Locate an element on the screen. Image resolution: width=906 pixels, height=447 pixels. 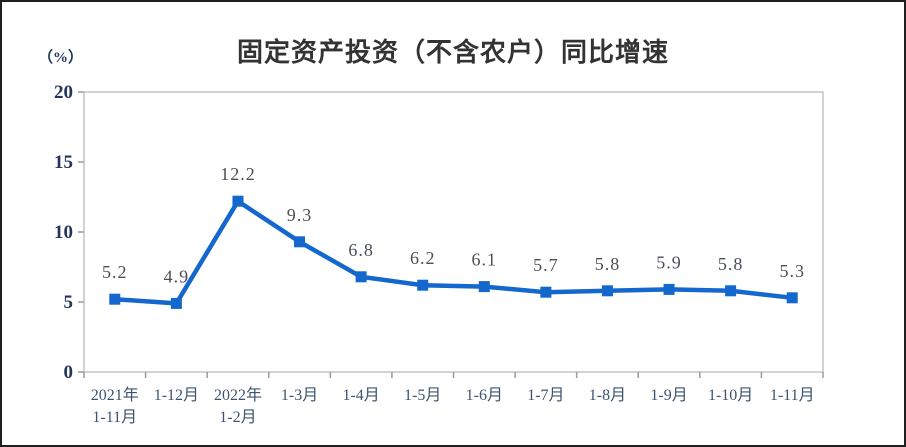
x-tick-label: 1-12月 is located at coordinates (176, 395).